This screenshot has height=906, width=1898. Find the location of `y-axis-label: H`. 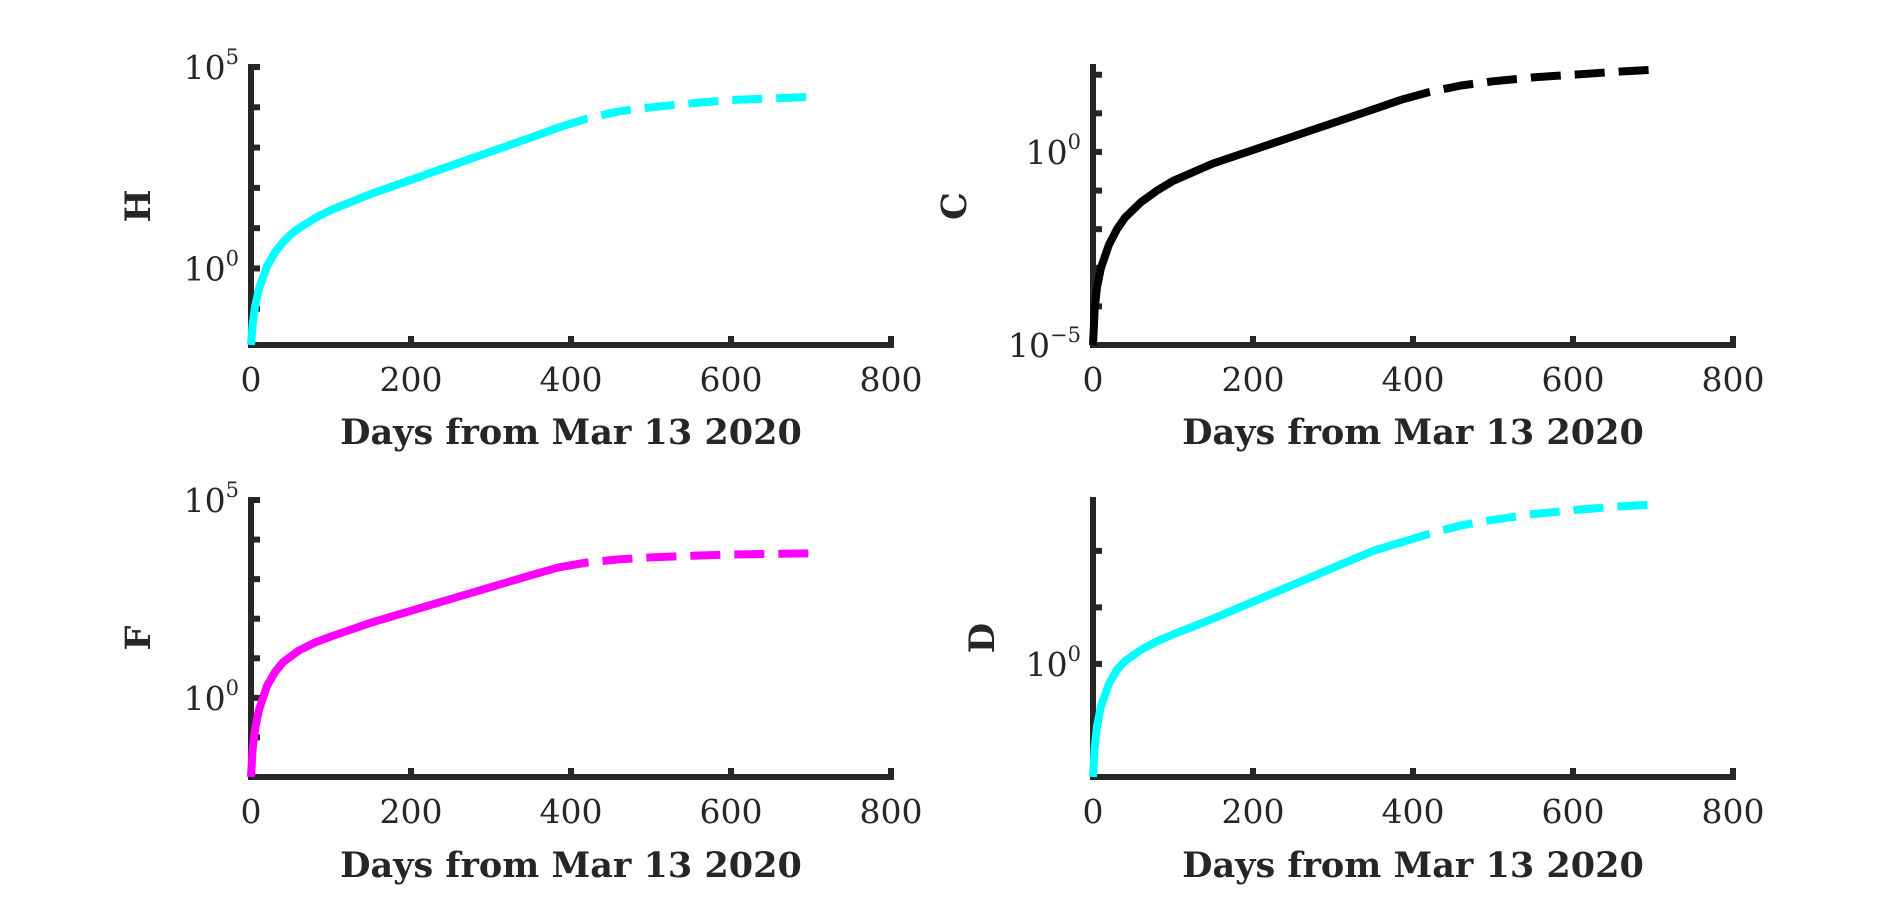

y-axis-label: H is located at coordinates (138, 205).